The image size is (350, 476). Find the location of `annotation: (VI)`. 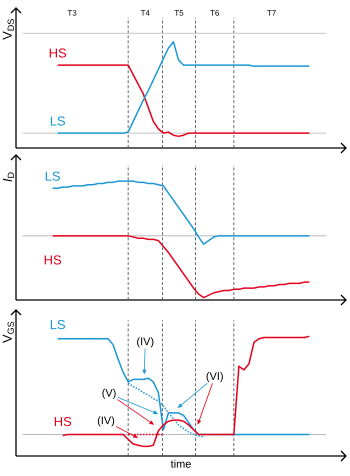

annotation: (VI) is located at coordinates (214, 377).